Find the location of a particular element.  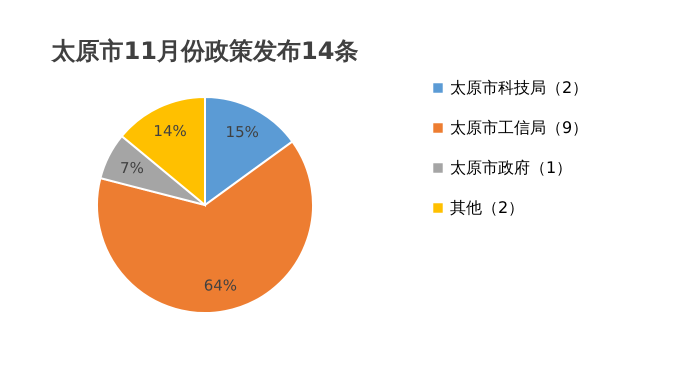

data-label: 14% is located at coordinates (170, 131).